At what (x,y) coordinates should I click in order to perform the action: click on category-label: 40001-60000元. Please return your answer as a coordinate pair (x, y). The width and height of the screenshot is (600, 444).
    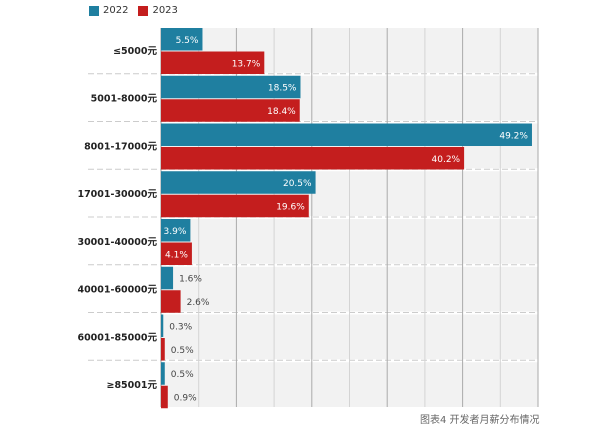
    Looking at the image, I should click on (117, 290).